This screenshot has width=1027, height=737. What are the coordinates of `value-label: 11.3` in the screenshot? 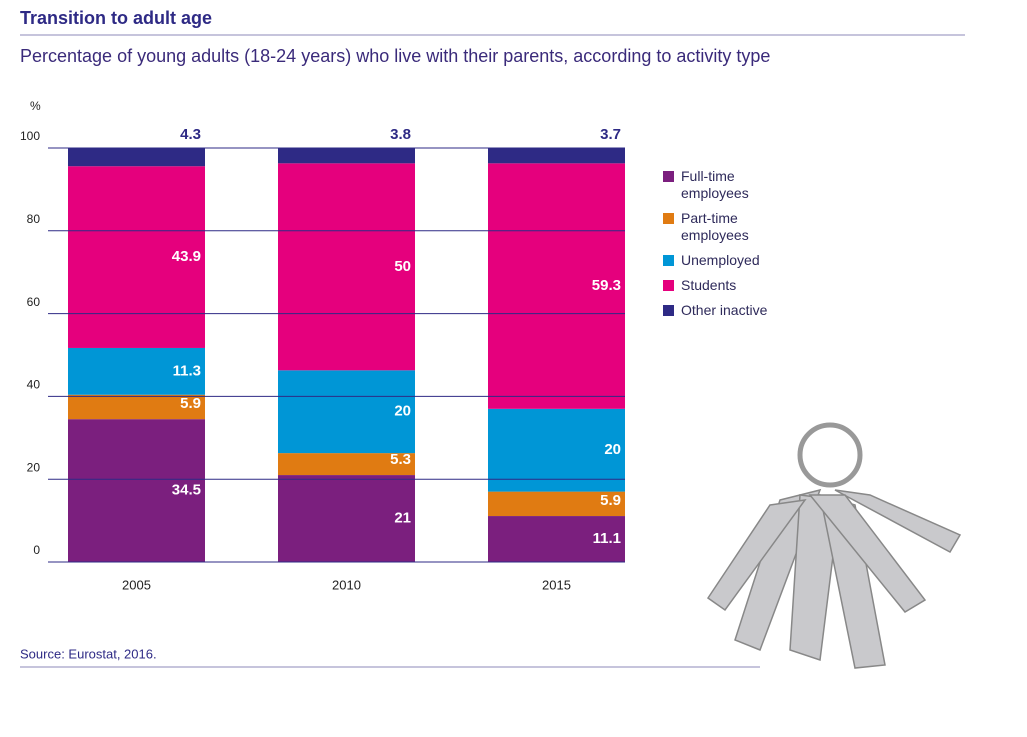 It's located at (187, 370).